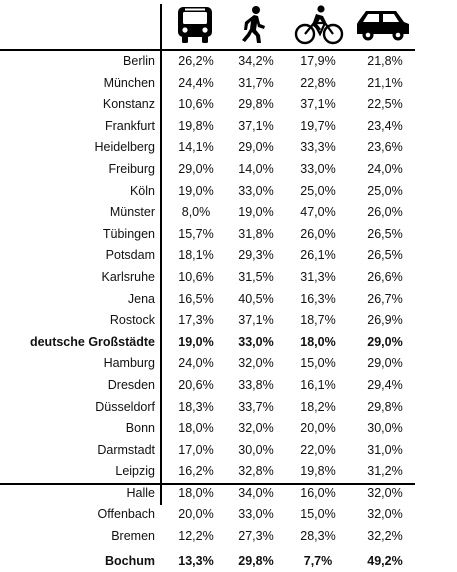  I want to click on car-share: 26,0%, so click(385, 212).